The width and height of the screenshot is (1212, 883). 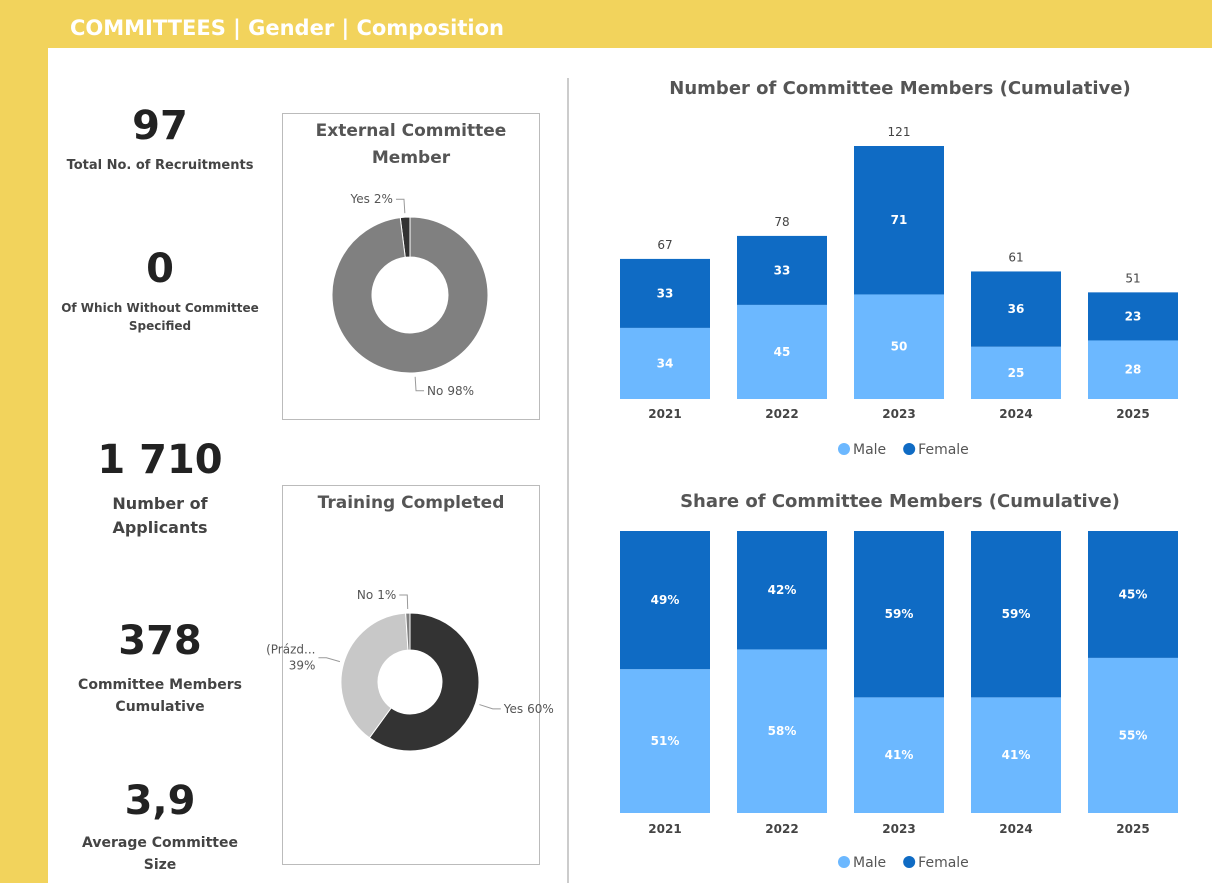 I want to click on kpi-label: Total No. of Recruitments, so click(x=160, y=165).